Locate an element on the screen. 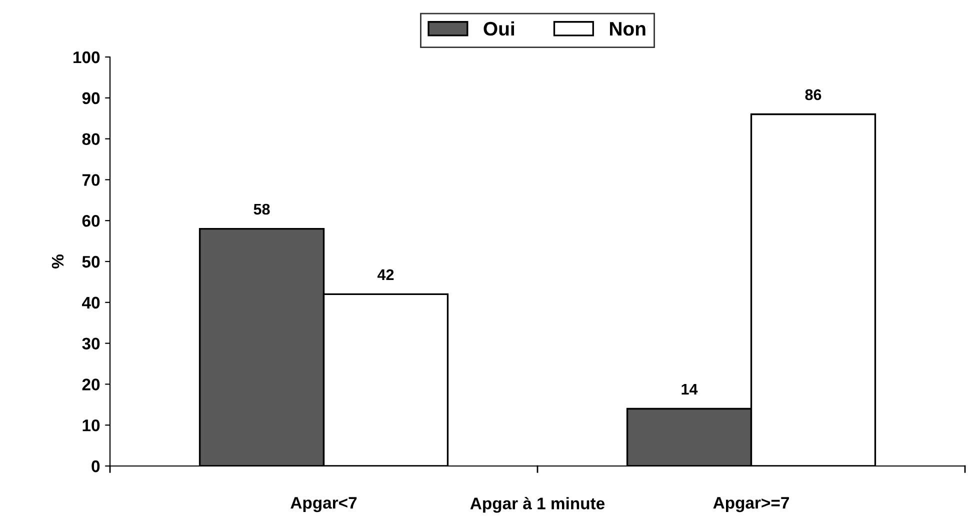 The width and height of the screenshot is (971, 520). data-label: 14 is located at coordinates (690, 389).